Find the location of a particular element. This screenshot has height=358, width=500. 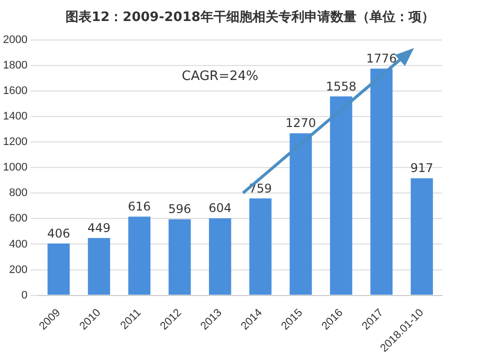

annotation: CAGR=24% is located at coordinates (220, 76).